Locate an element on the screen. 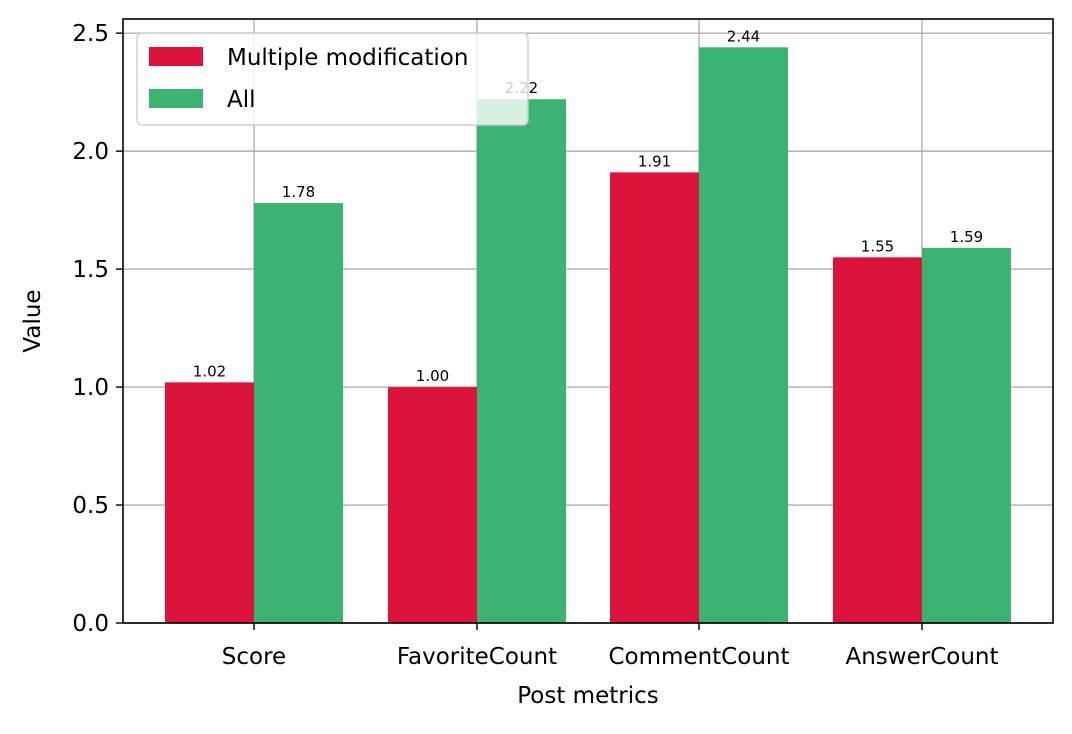  bar-value-label: 1.91 is located at coordinates (654, 161).